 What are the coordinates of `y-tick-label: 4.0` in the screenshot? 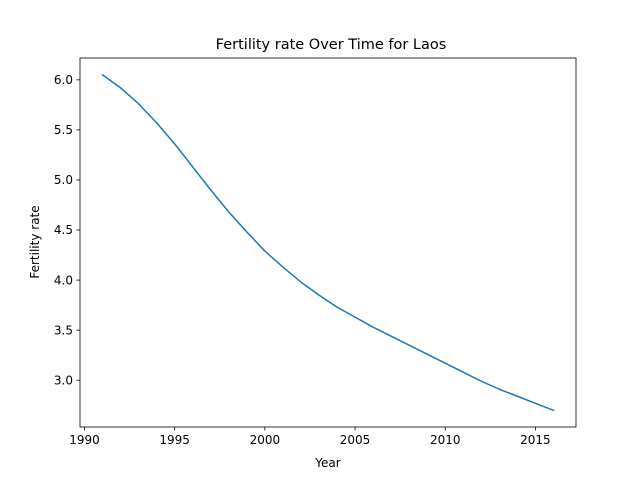 It's located at (63, 280).